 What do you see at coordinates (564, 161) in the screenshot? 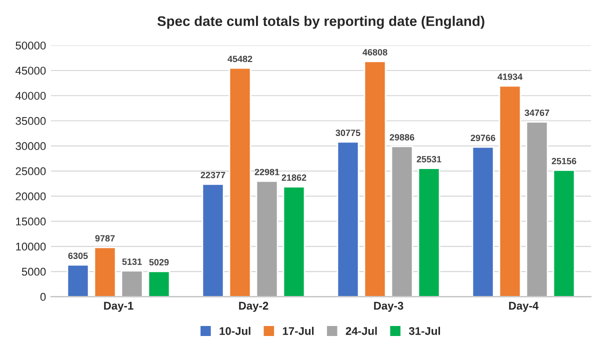
I see `data-label: 25156` at bounding box center [564, 161].